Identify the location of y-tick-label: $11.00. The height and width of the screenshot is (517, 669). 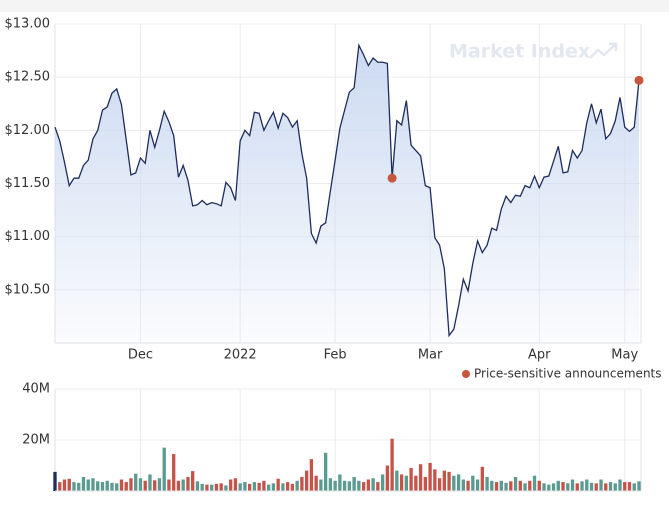
(28, 236).